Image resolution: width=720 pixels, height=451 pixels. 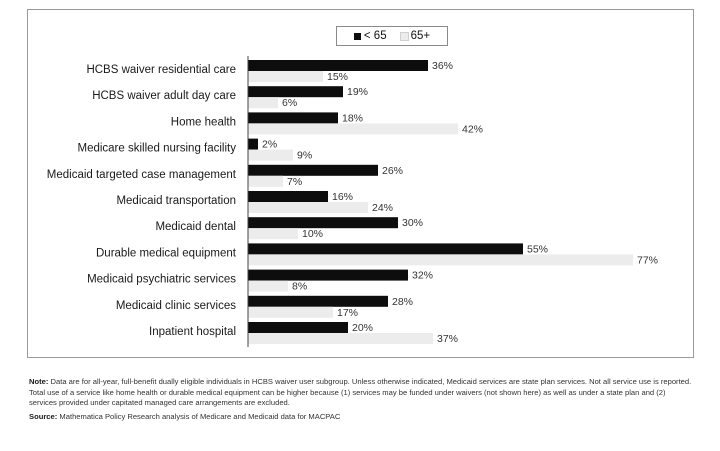 I want to click on category-label-medicaid-psychiatric-services: Medicaid psychiatric services, so click(x=161, y=280).